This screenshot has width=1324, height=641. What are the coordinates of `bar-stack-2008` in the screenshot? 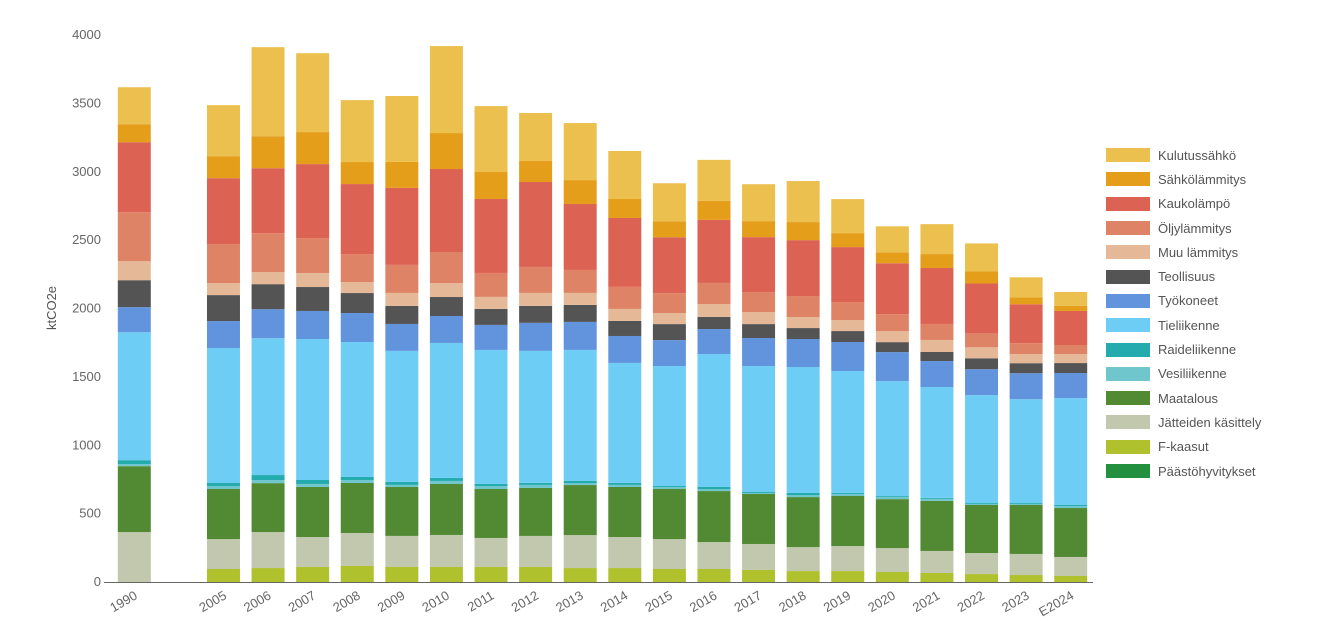 It's located at (357, 341).